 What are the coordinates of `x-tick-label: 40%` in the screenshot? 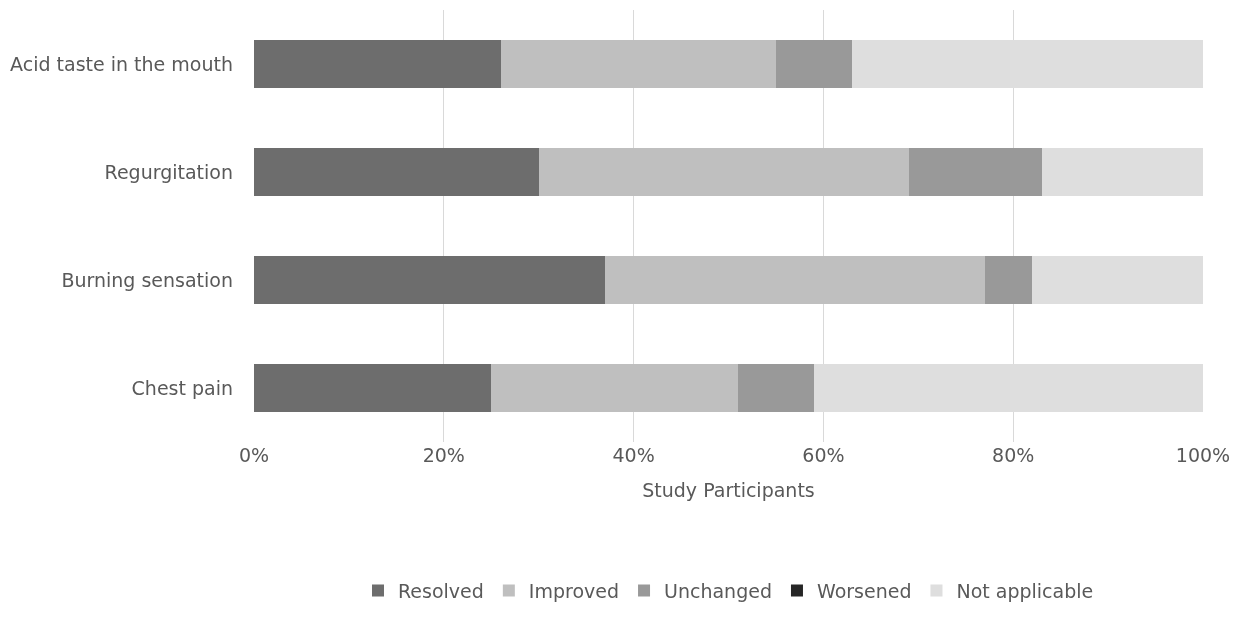 It's located at (633, 455).